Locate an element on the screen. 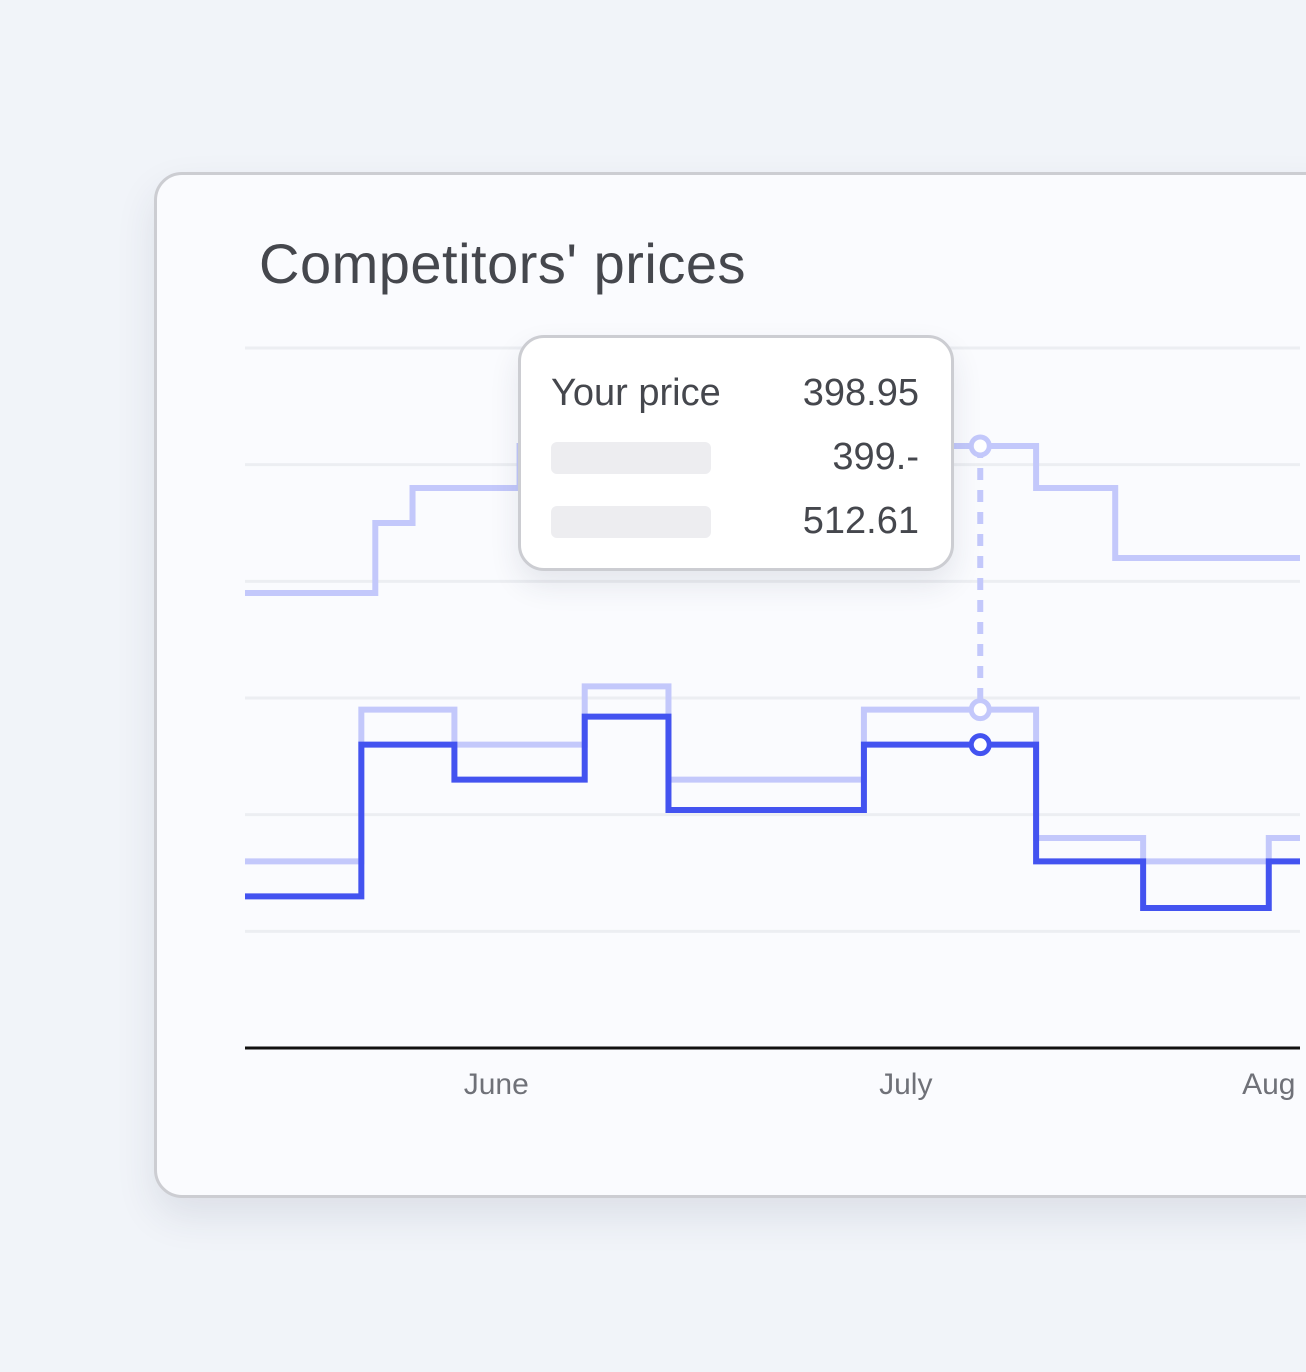  price-tooltip: Your price 398.95 399.- 512.61 is located at coordinates (736, 453).